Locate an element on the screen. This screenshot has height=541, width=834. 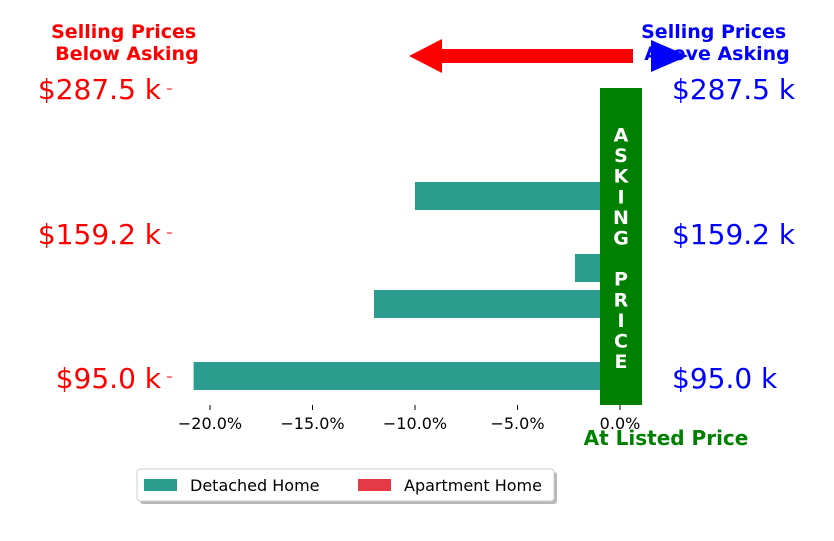
legend-label-apartment: Apartment Home is located at coordinates (473, 485).